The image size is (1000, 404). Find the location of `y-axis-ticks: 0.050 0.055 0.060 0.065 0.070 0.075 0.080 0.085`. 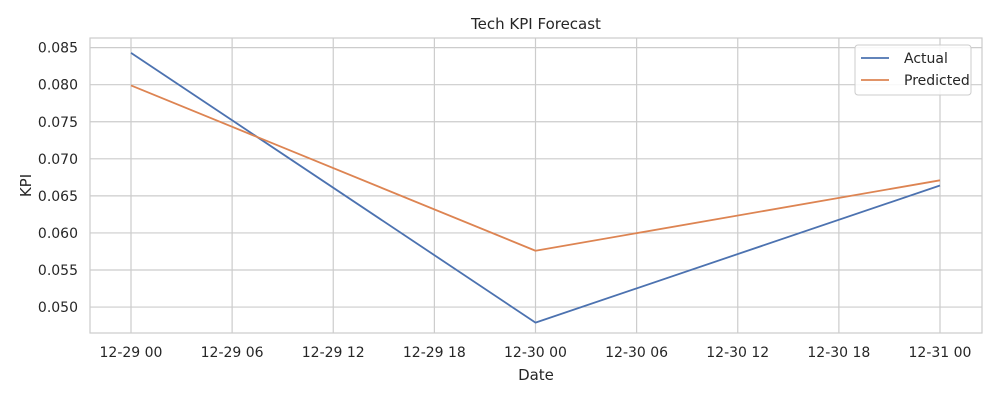

y-axis-ticks: 0.050 0.055 0.060 0.065 0.070 0.075 0.080 0.085 is located at coordinates (58, 178).